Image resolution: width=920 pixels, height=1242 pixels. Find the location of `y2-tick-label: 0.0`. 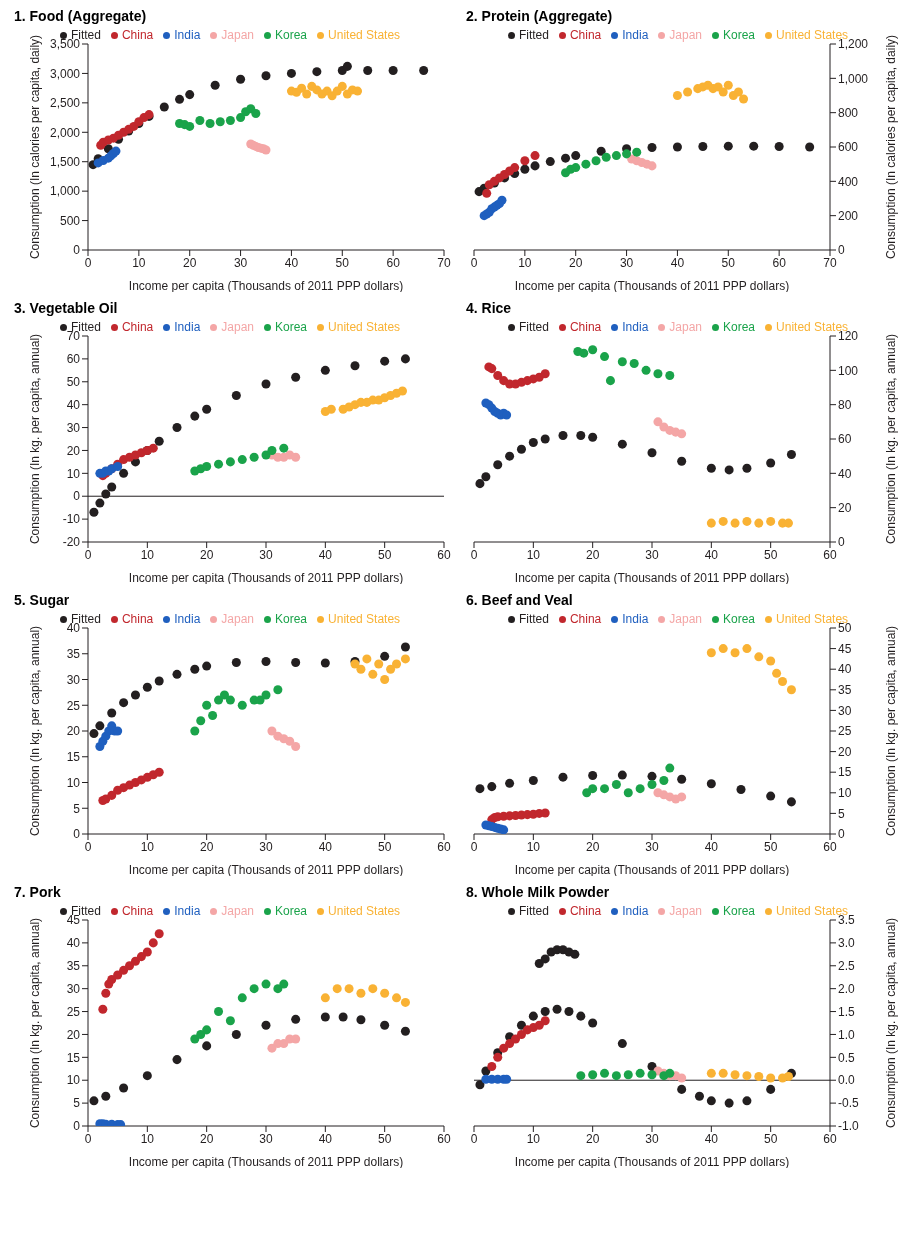

y2-tick-label: 0.0 is located at coordinates (847, 1080).